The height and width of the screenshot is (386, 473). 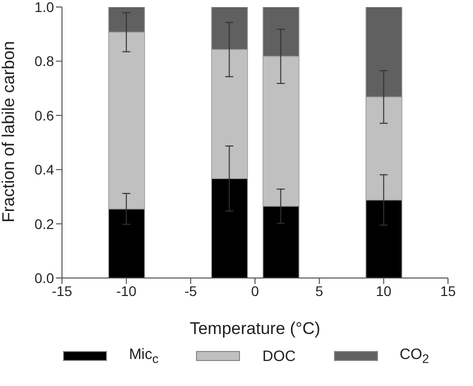 What do you see at coordinates (191, 290) in the screenshot?
I see `x-tick-label: -5` at bounding box center [191, 290].